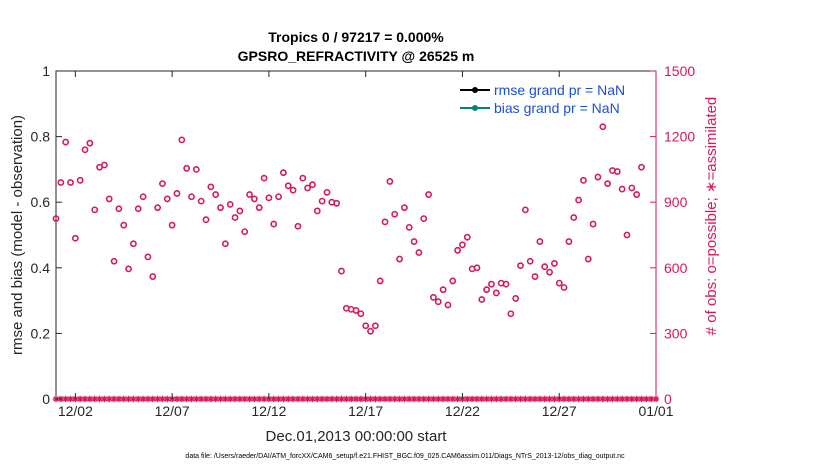 This screenshot has width=830, height=470. What do you see at coordinates (46, 399) in the screenshot?
I see `y-tick-label-left: 0` at bounding box center [46, 399].